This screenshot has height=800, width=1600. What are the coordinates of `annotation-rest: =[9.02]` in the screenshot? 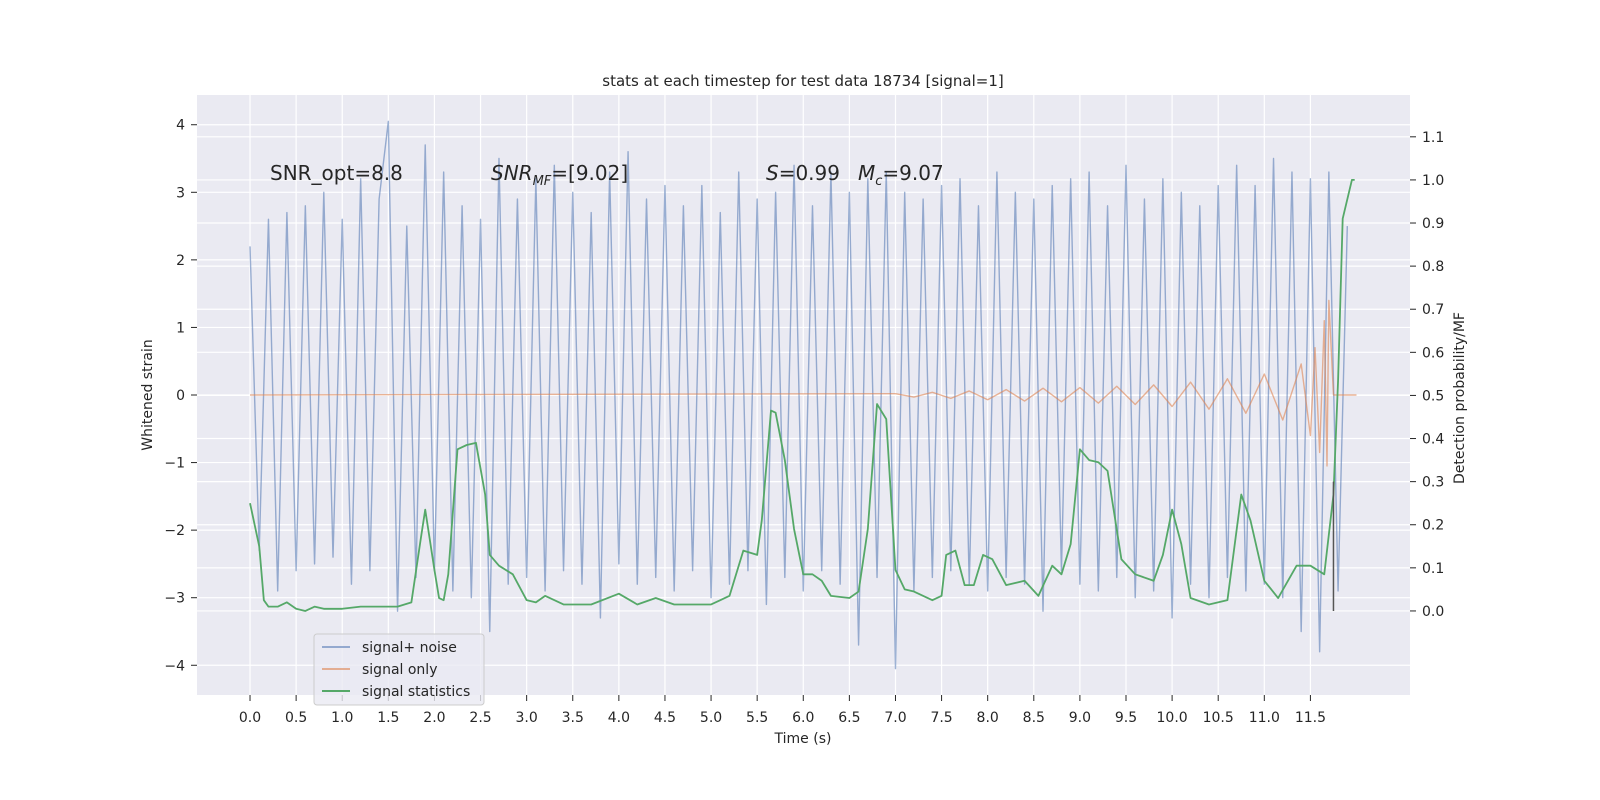 It's located at (589, 173).